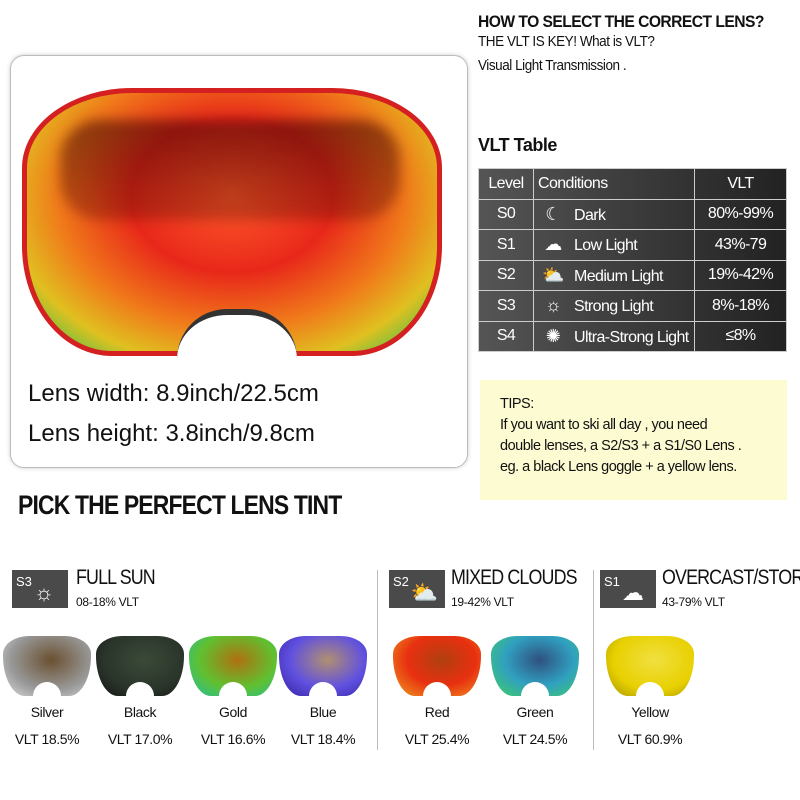  Describe the element at coordinates (506, 306) in the screenshot. I see `level: S3` at that location.